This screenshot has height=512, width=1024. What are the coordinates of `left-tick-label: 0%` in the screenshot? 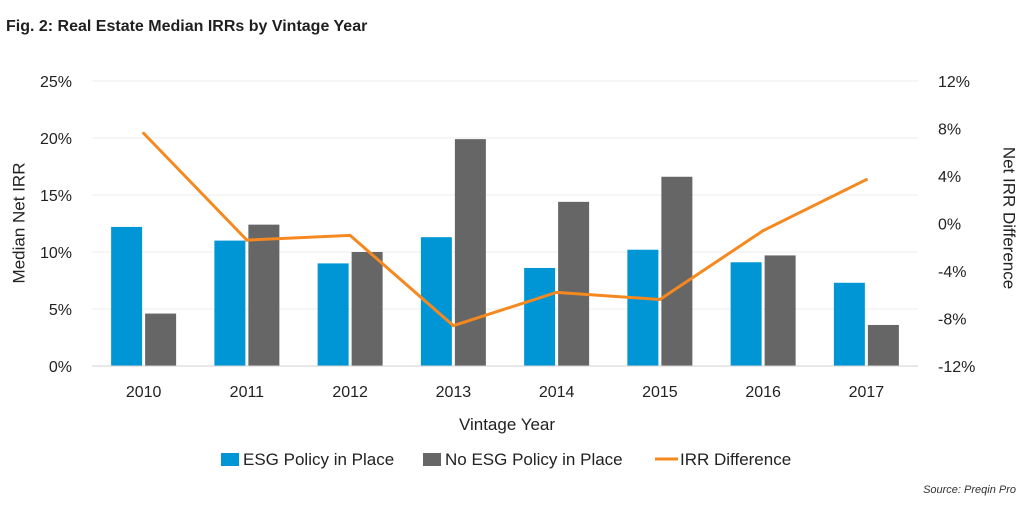 It's located at (60, 367).